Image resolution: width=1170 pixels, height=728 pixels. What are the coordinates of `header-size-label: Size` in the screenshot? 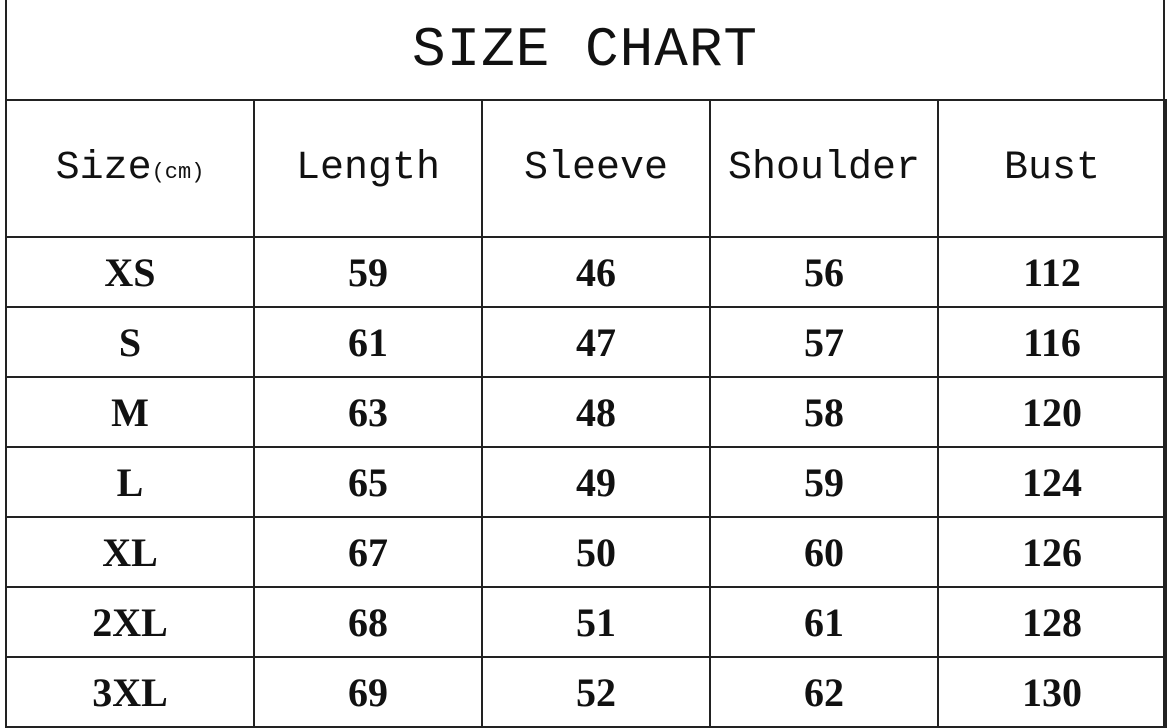 It's located at (103, 168).